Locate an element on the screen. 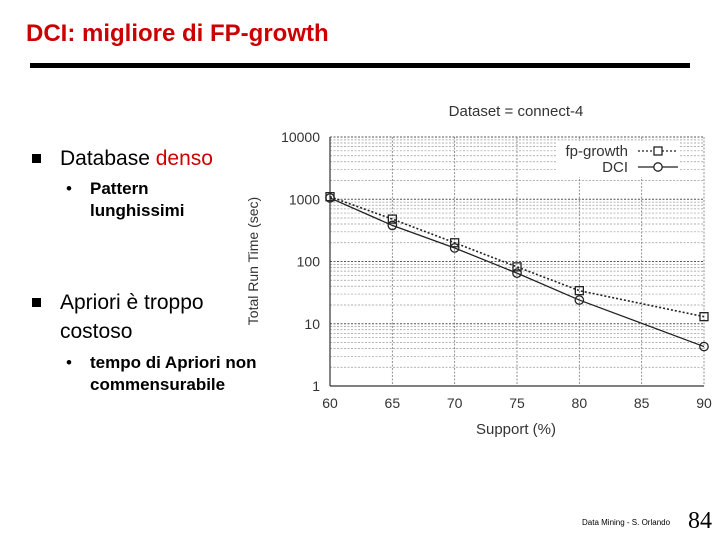 This screenshot has height=540, width=720. bullet-apriori: Apriori è troppo costoso is located at coordinates (136, 317).